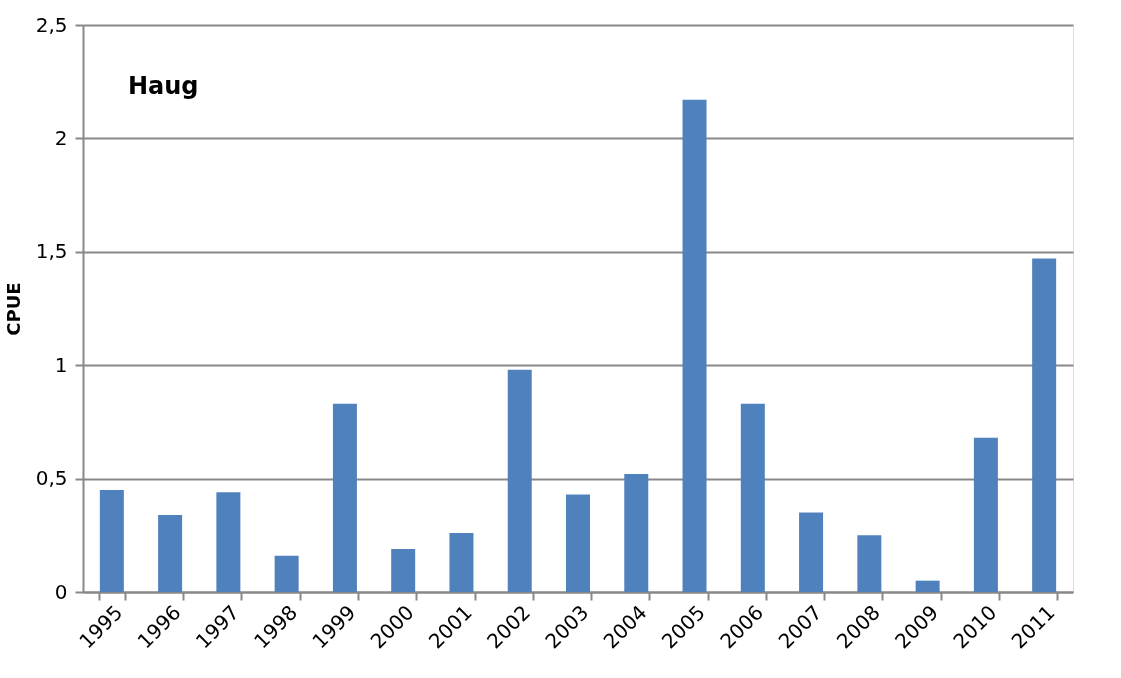  I want to click on y-tick-label: 1,5, so click(51, 251).